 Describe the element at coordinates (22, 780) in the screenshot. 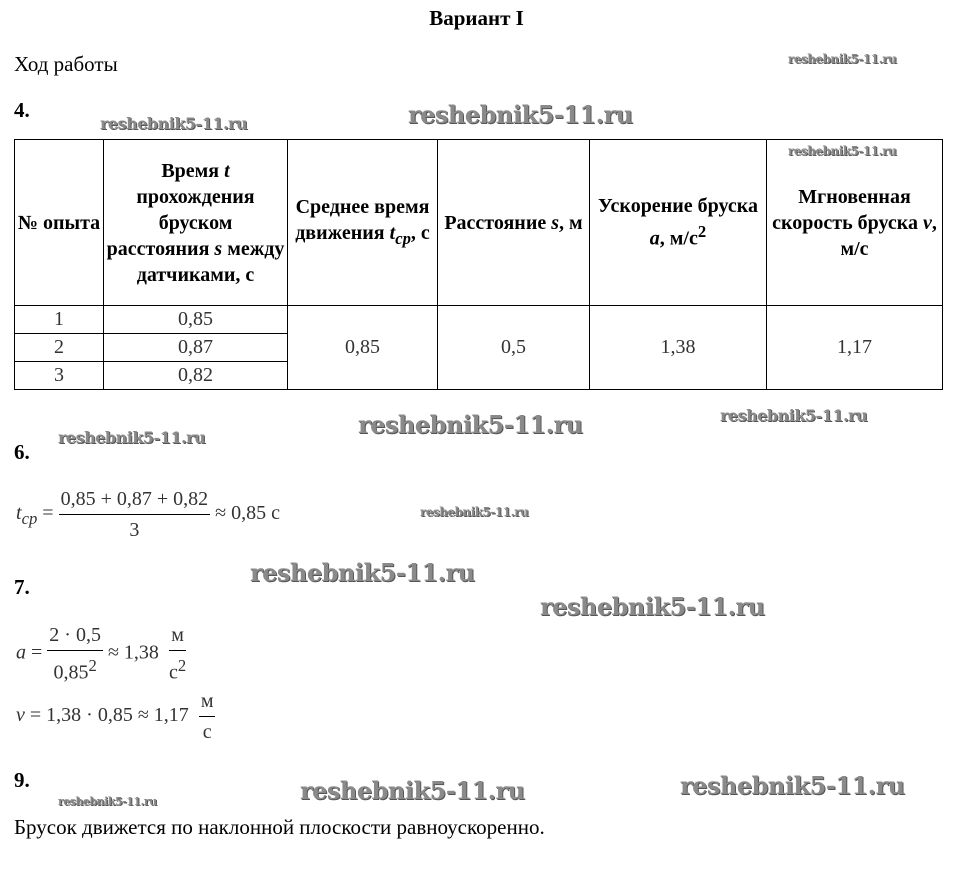

I see `section-number-9: 9.` at that location.